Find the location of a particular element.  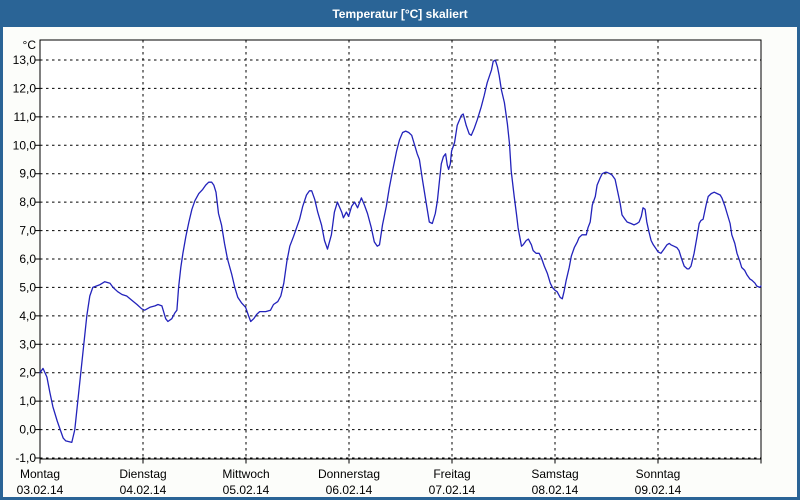

day-name-label: Montag is located at coordinates (40, 474).